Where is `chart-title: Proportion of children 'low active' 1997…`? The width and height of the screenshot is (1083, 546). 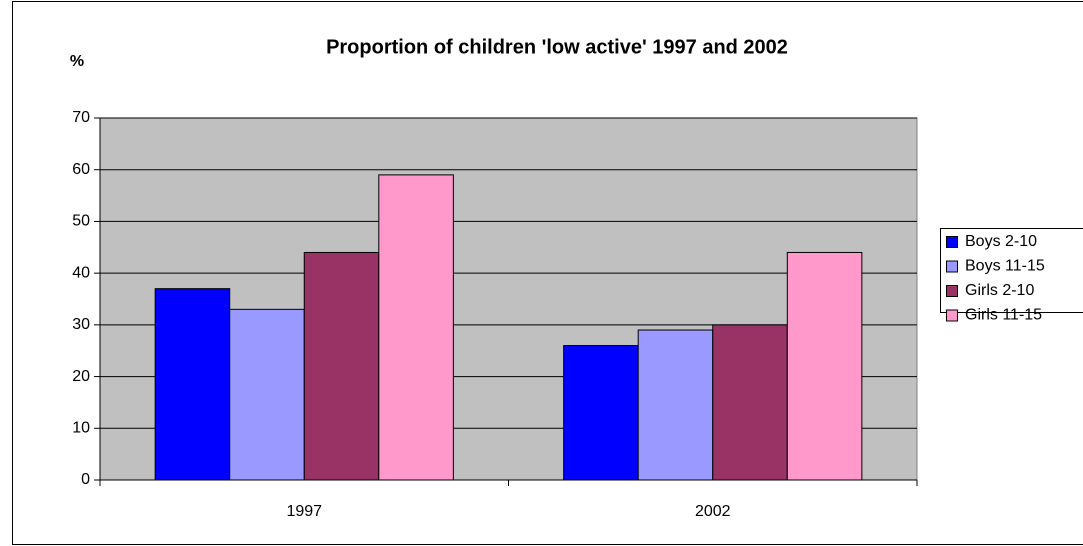
chart-title: Proportion of children 'low active' 1997… is located at coordinates (557, 47).